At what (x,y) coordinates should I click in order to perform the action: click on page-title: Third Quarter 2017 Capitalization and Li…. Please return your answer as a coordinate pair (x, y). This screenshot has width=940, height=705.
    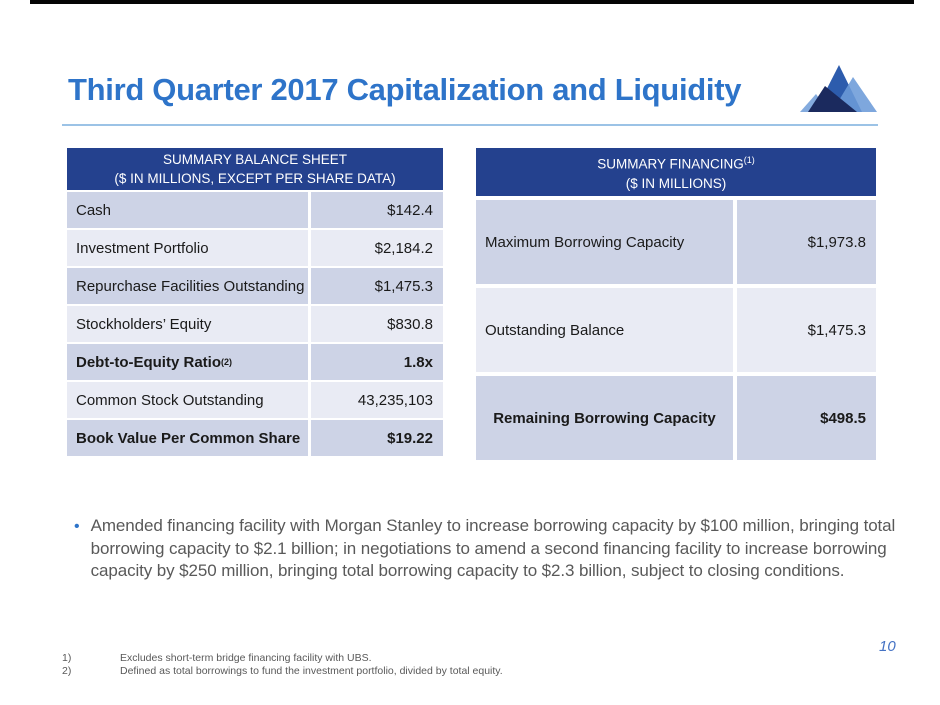
    Looking at the image, I should click on (405, 89).